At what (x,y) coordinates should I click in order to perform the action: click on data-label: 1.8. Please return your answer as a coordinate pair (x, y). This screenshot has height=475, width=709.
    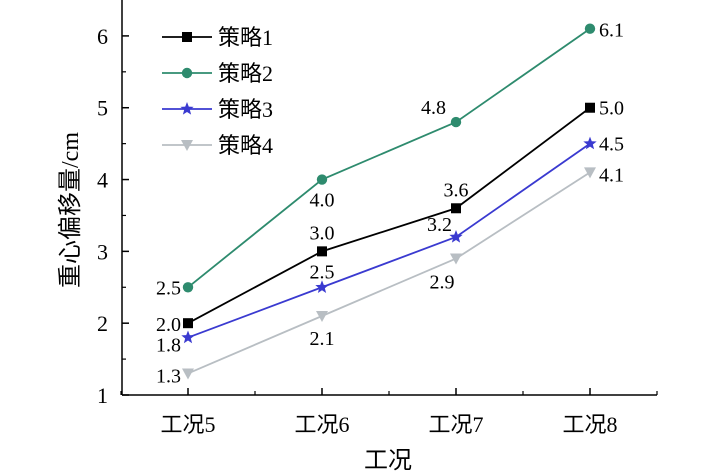
    Looking at the image, I should click on (168, 346).